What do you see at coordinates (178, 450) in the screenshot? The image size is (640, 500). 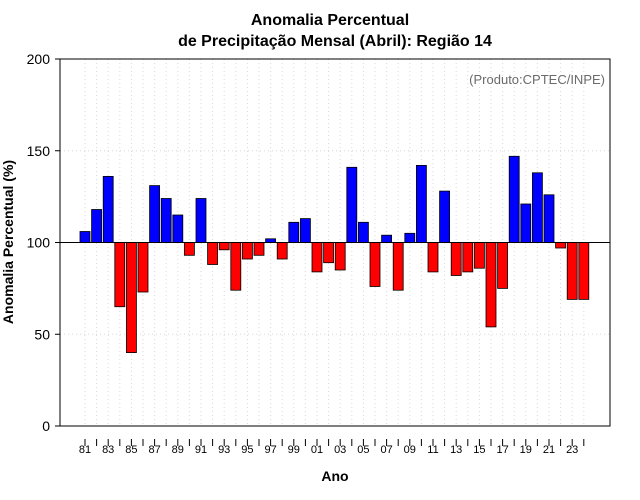 I see `x-tick-label: 89` at bounding box center [178, 450].